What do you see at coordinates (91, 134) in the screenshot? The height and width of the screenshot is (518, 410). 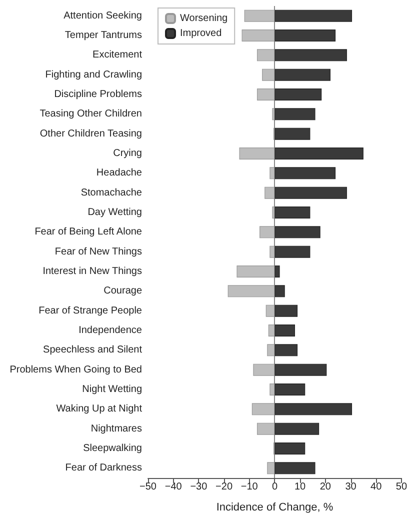 I see `y-tick-label: Other Children Teasing` at bounding box center [91, 134].